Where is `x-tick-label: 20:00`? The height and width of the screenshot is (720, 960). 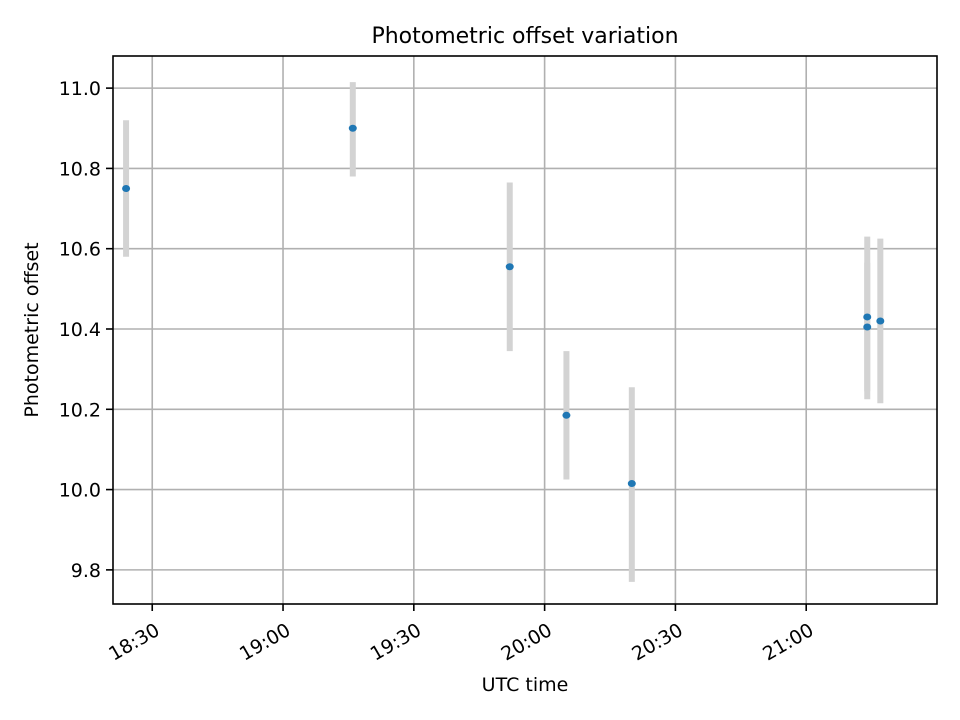 x-tick-label: 20:00 is located at coordinates (526, 642).